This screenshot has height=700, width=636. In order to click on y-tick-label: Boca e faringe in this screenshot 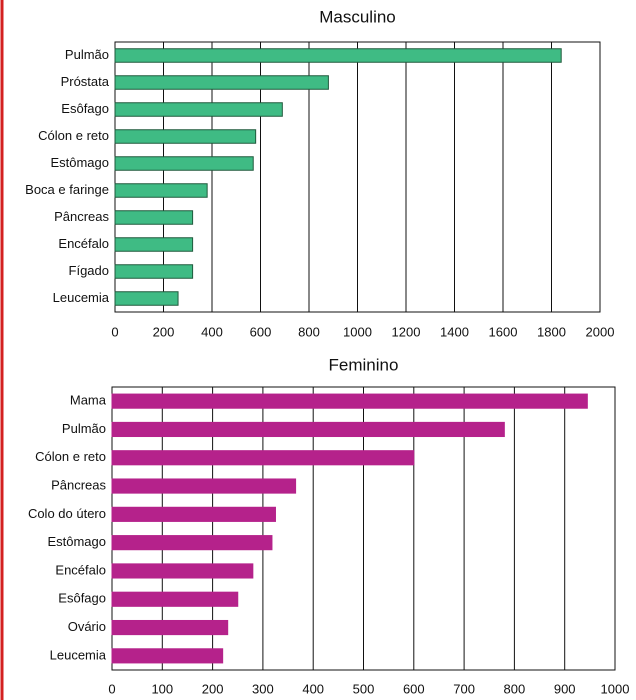, I will do `click(67, 189)`.